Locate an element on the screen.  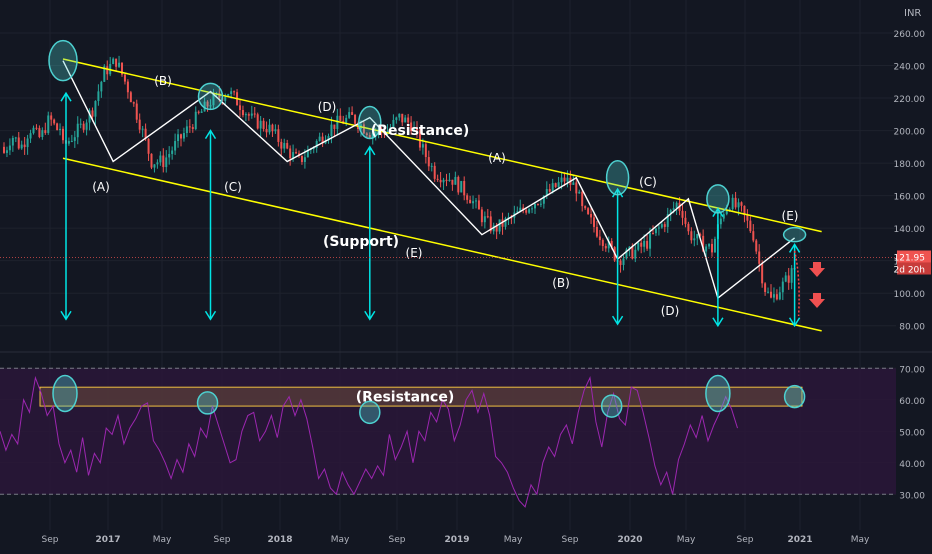
time-axis-tick: 2020 is located at coordinates (629, 540).